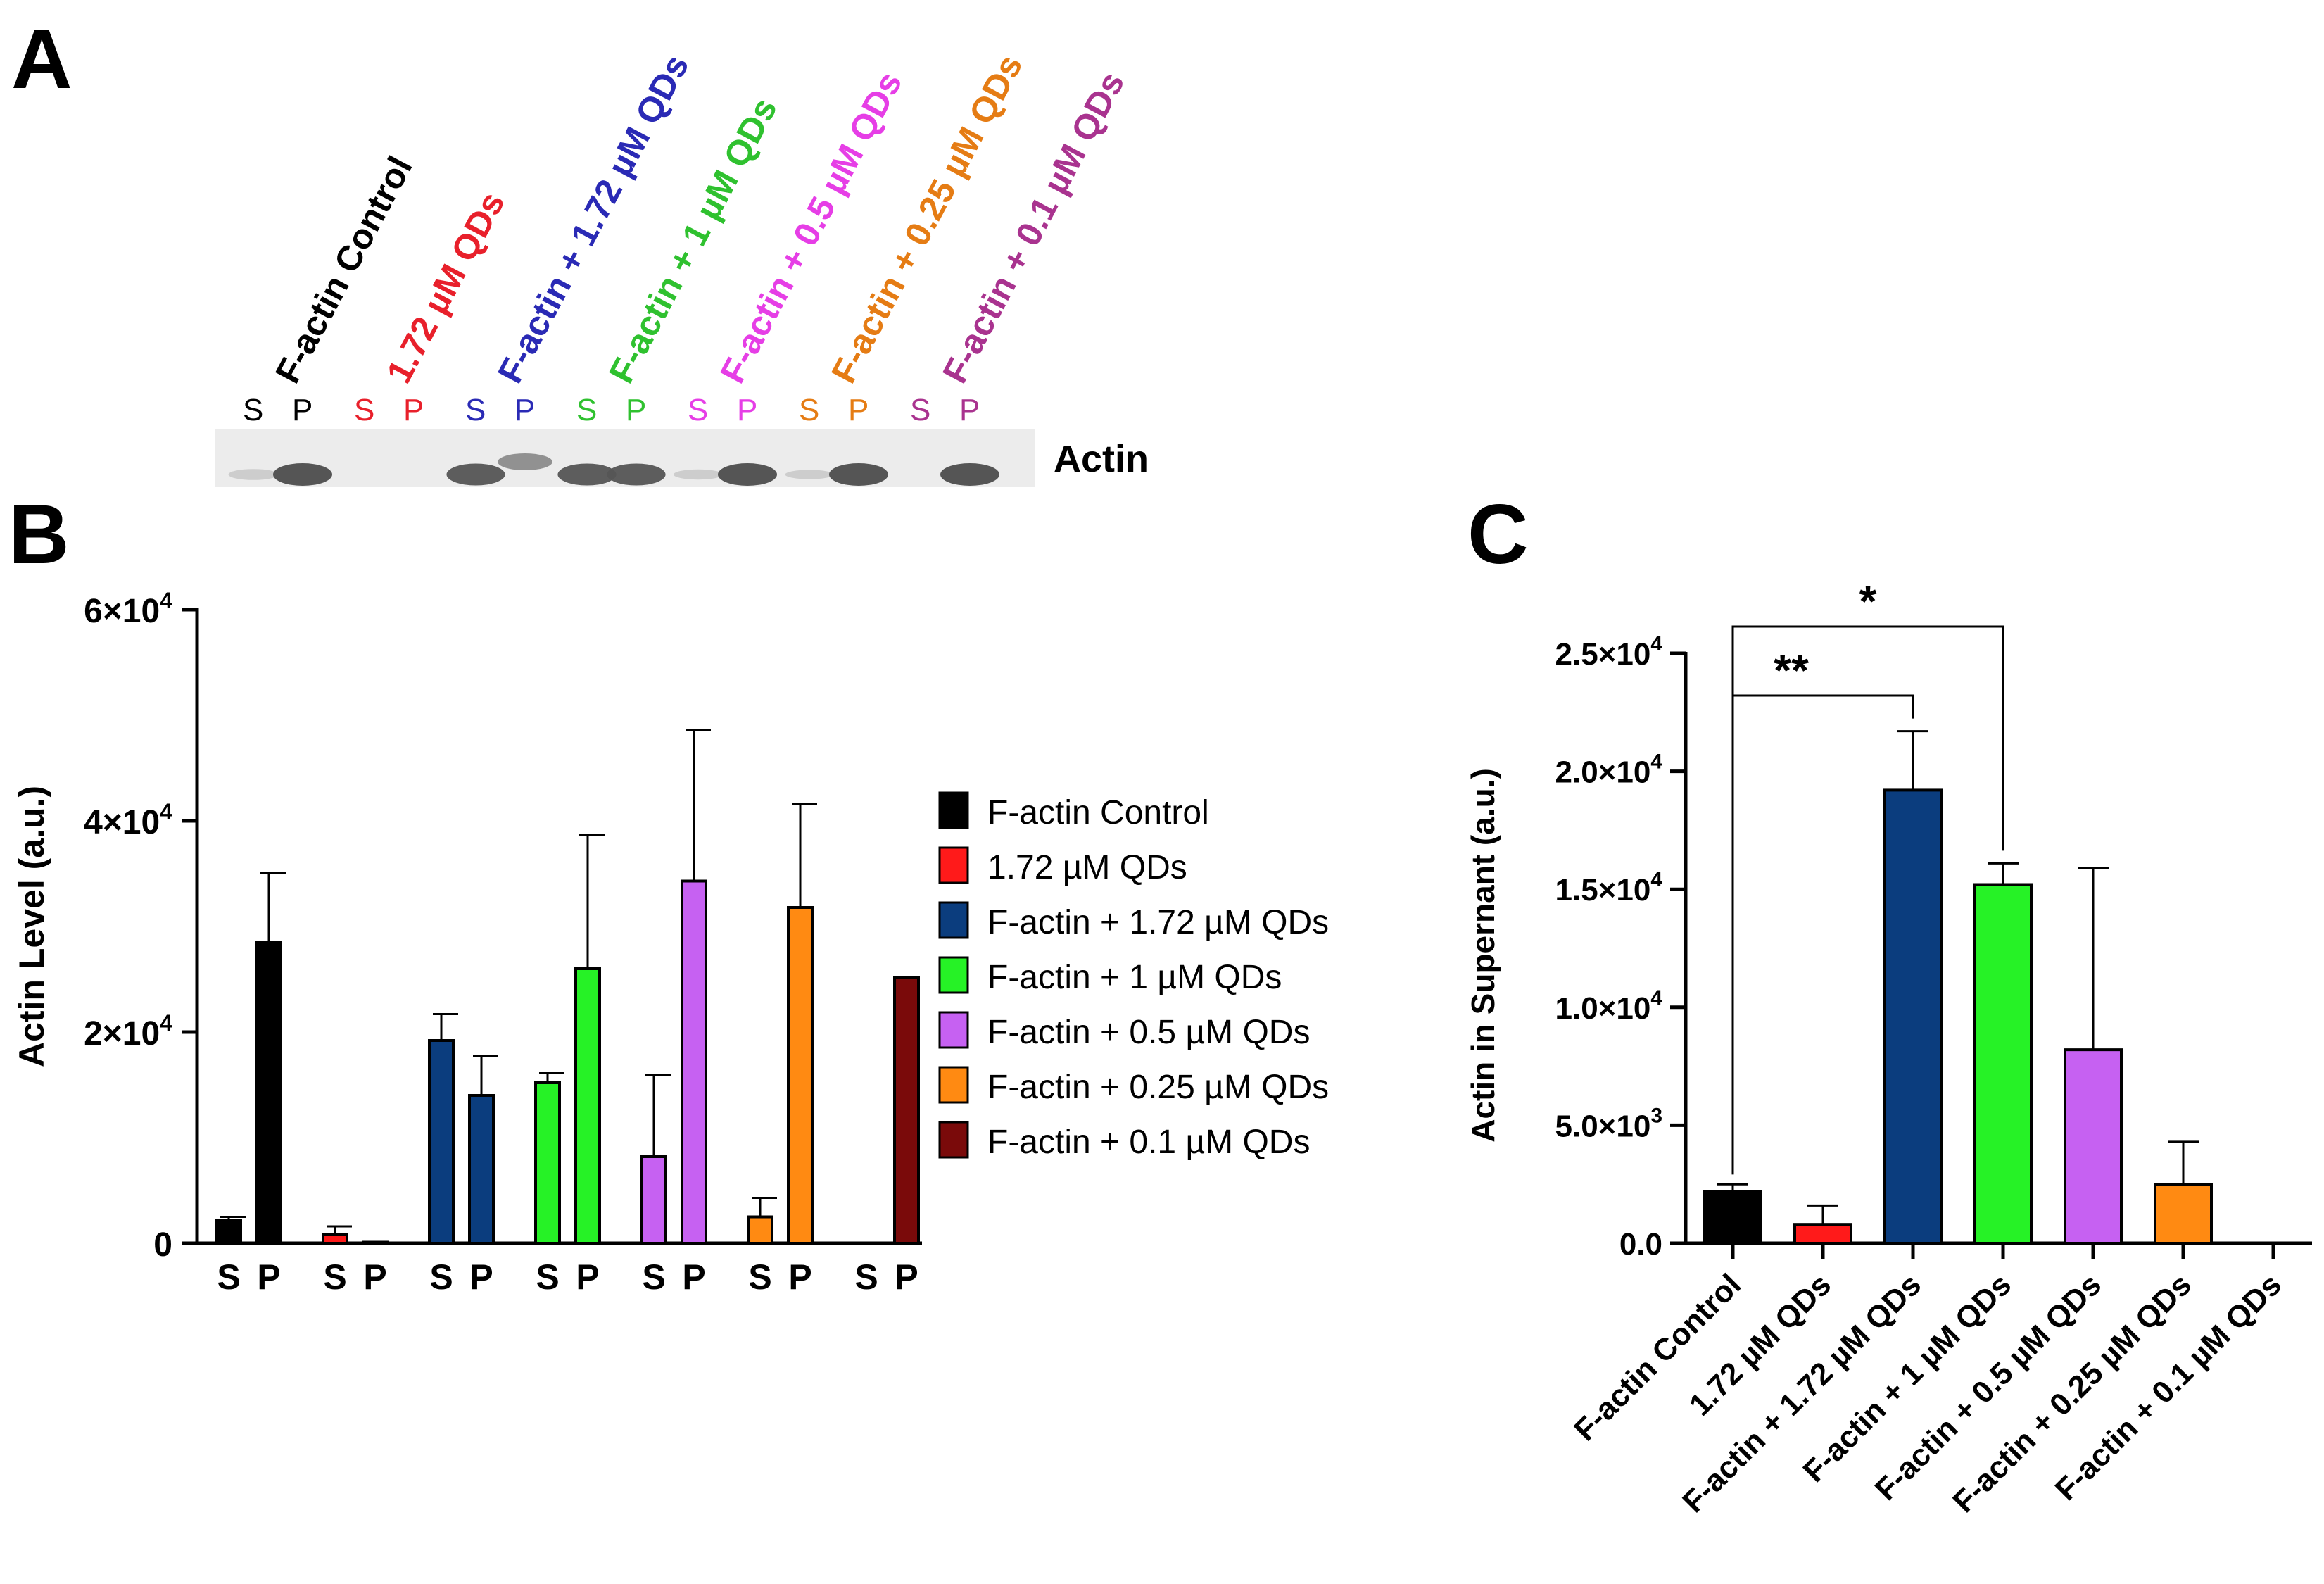 This screenshot has height=1584, width=2324. Describe the element at coordinates (163, 1245) in the screenshot. I see `y-tick-label: 0` at that location.